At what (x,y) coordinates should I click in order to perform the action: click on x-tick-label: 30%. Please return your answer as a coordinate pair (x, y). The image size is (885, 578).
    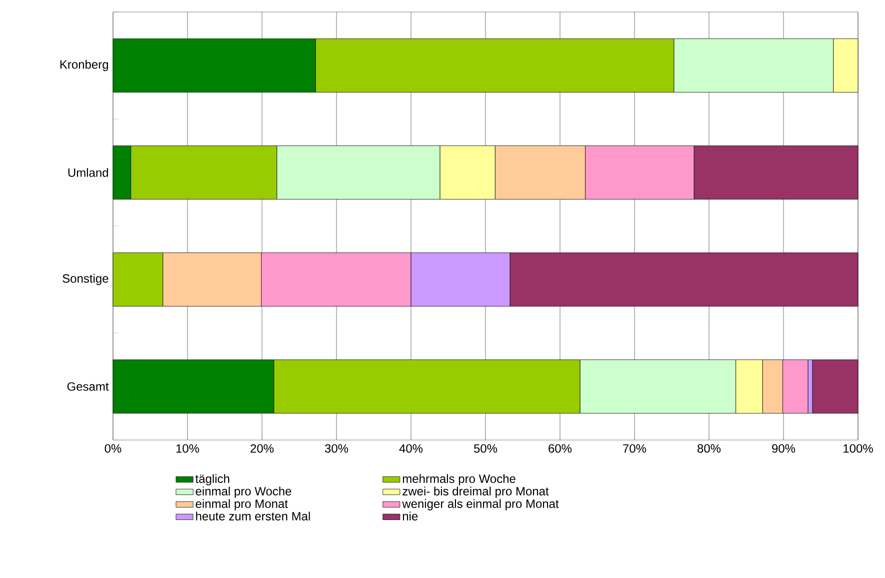
    Looking at the image, I should click on (336, 448).